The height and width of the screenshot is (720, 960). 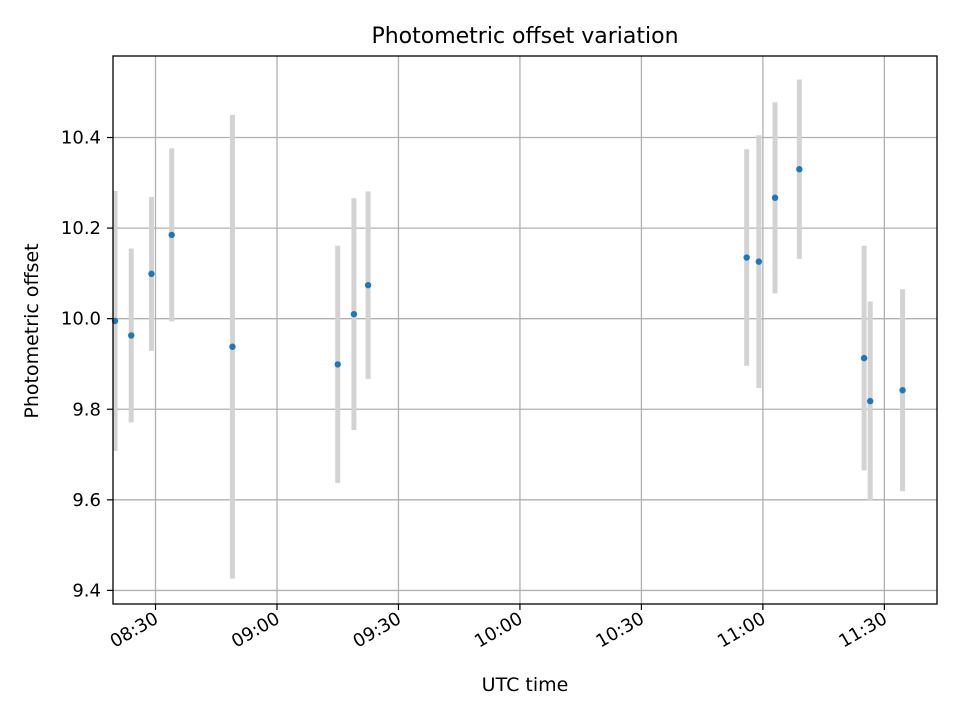 I want to click on x-tick-label: 10:30, so click(x=619, y=630).